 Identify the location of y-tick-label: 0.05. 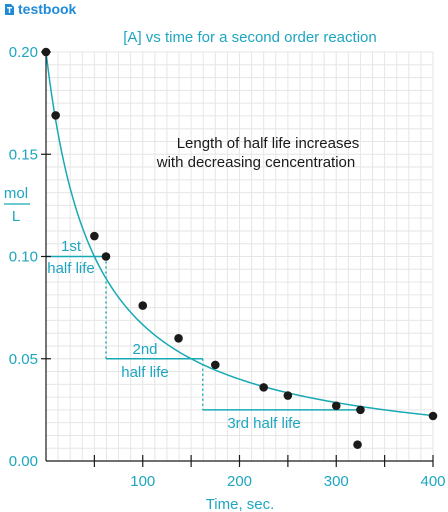
(23, 359).